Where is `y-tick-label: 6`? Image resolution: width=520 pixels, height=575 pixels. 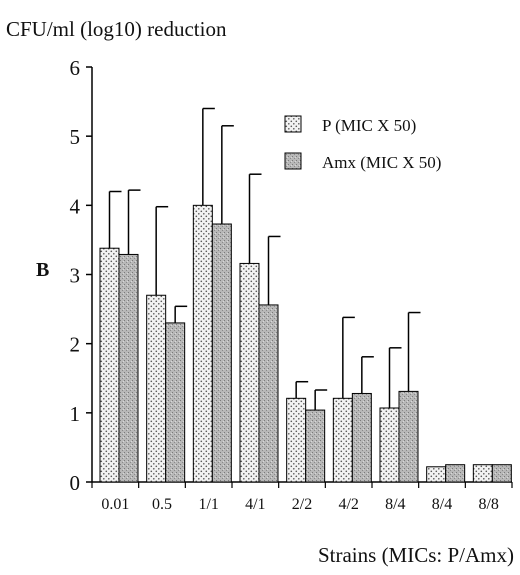
y-tick-label: 6 is located at coordinates (75, 68).